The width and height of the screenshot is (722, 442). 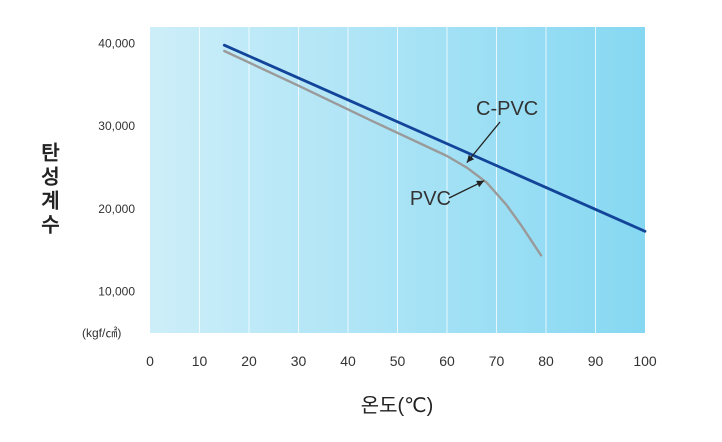 What do you see at coordinates (483, 142) in the screenshot?
I see `annotation-arrow` at bounding box center [483, 142].